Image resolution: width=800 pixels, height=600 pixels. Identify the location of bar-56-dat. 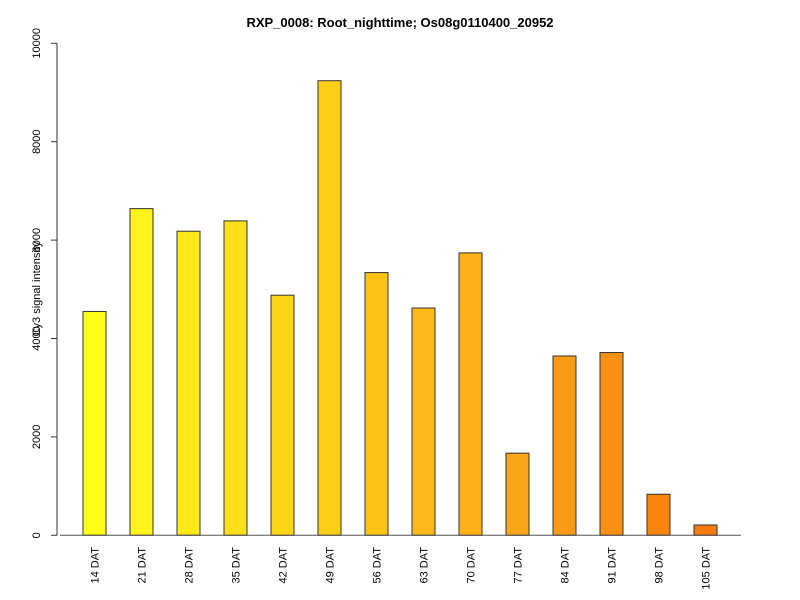
(376, 404).